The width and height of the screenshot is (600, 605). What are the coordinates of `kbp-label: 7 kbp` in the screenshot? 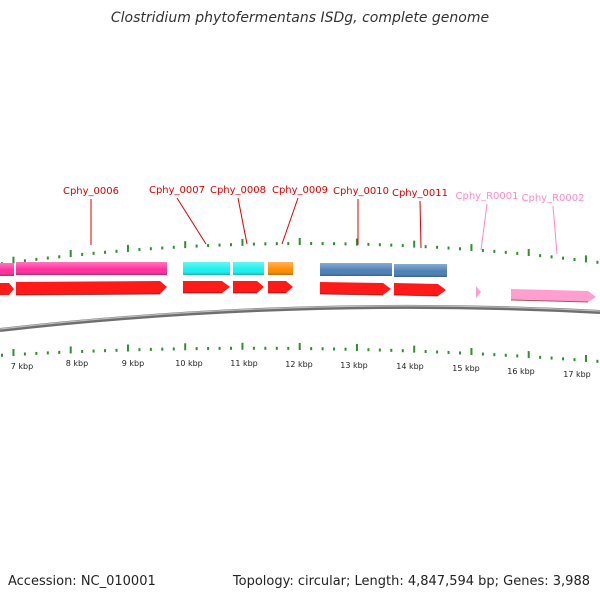 It's located at (22, 366).